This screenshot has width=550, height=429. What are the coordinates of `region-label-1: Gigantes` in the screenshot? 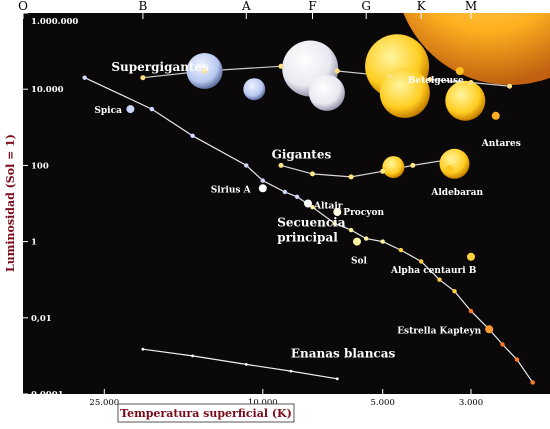 It's located at (302, 155).